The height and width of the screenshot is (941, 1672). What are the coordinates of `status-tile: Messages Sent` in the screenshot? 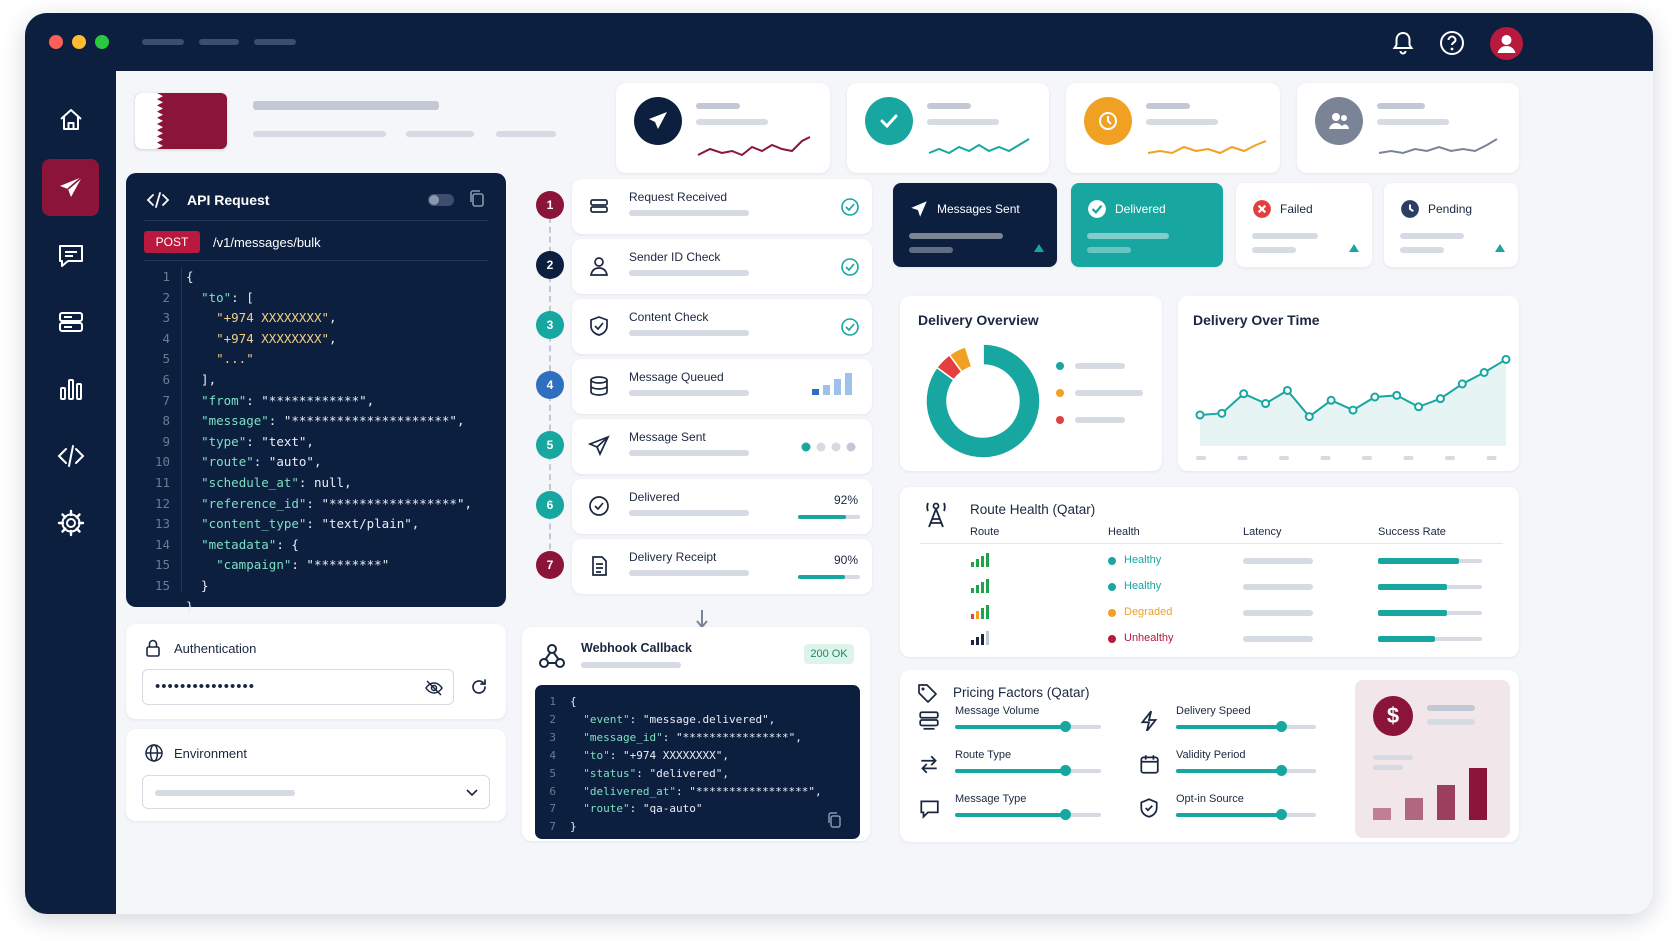 It's located at (975, 225).